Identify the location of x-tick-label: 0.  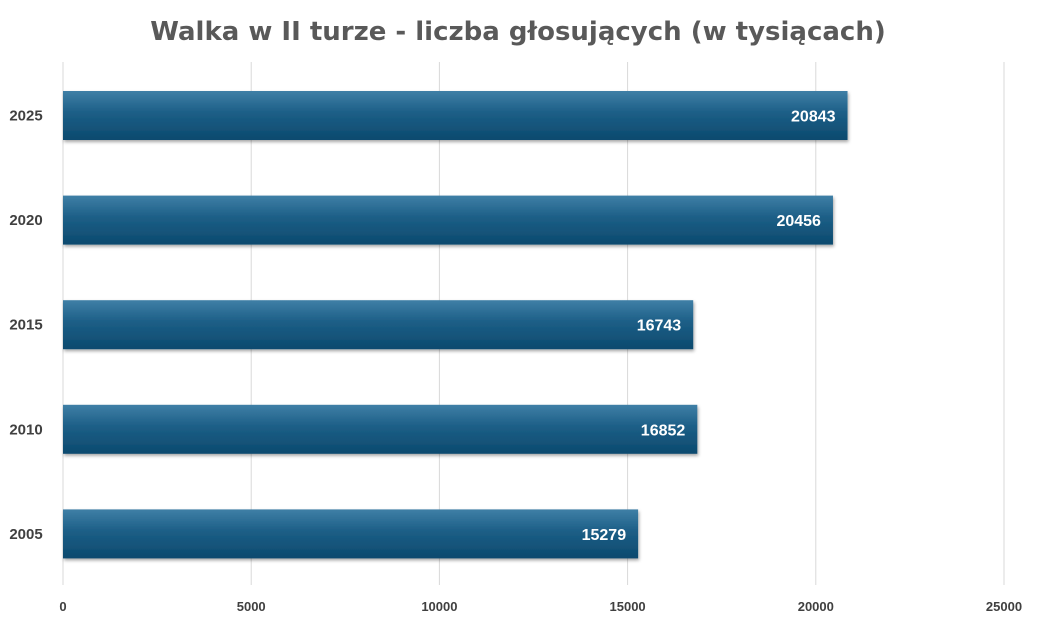
(62, 606).